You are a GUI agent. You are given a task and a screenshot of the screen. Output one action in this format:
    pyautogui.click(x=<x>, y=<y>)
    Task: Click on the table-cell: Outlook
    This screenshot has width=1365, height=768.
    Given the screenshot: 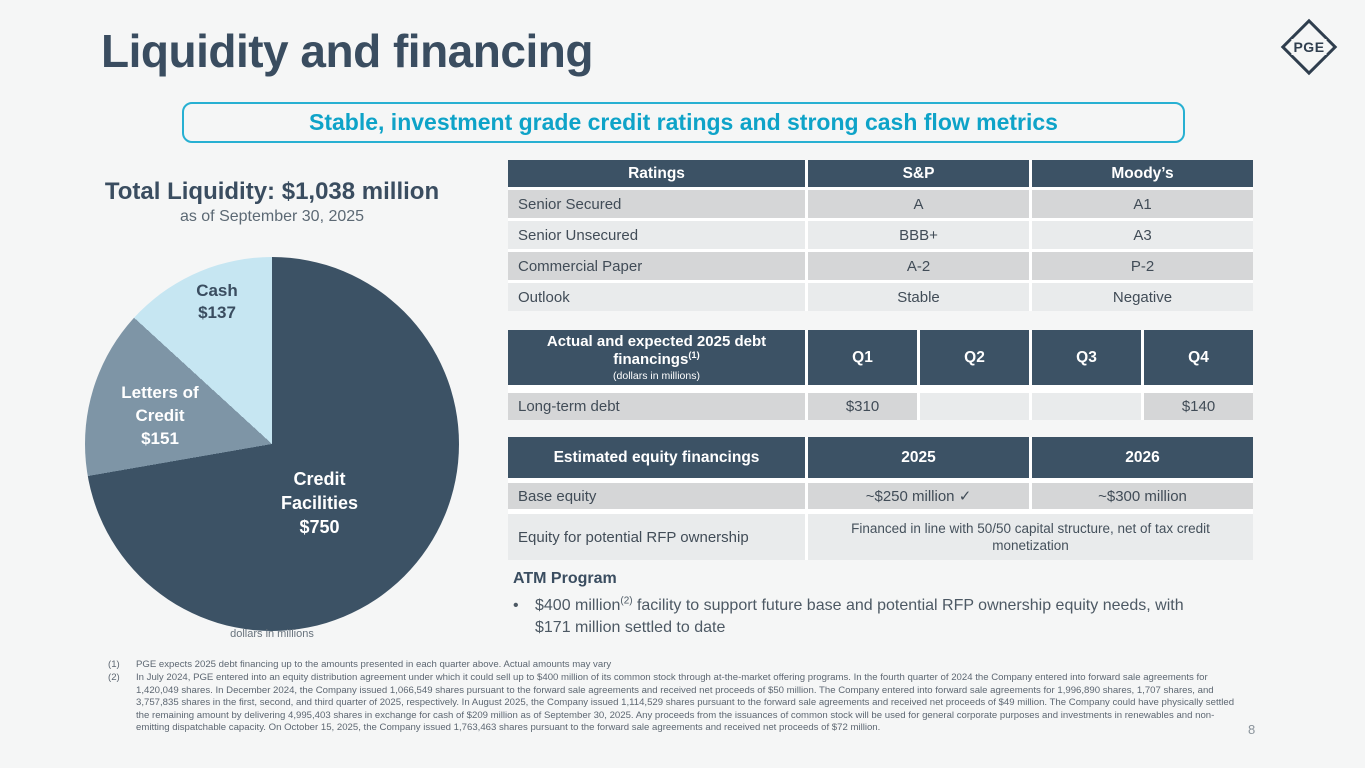 What is the action you would take?
    pyautogui.click(x=656, y=297)
    